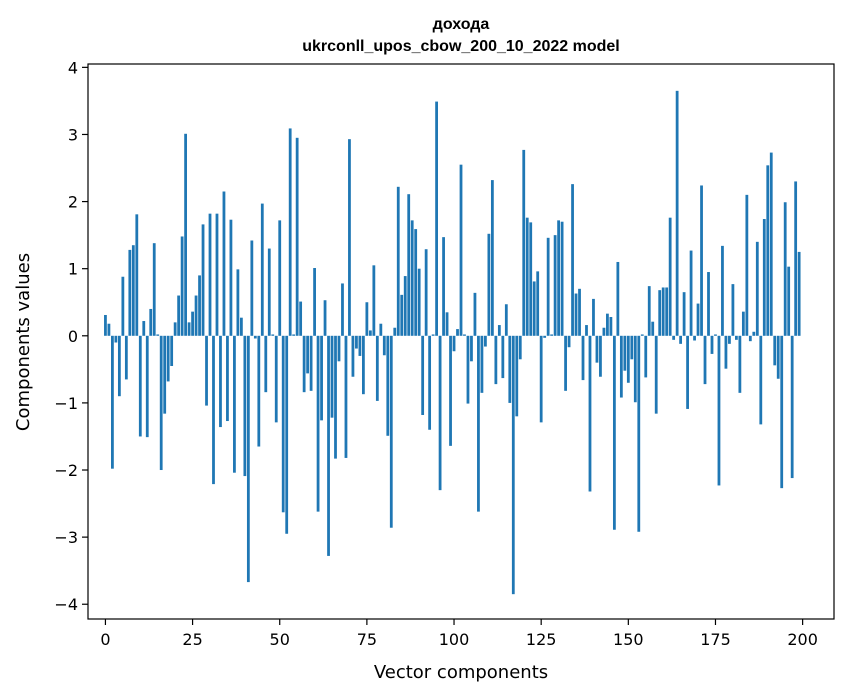 Image resolution: width=847 pixels, height=696 pixels. Describe the element at coordinates (715, 639) in the screenshot. I see `x-tick-label: 175` at that location.